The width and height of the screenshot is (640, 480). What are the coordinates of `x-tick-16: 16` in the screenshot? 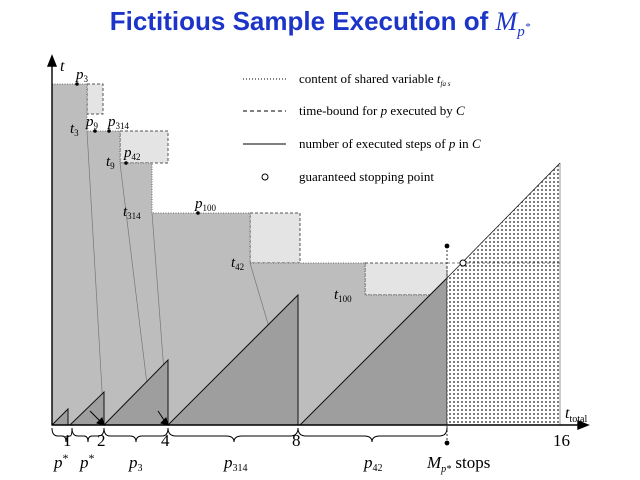 It's located at (561, 440).